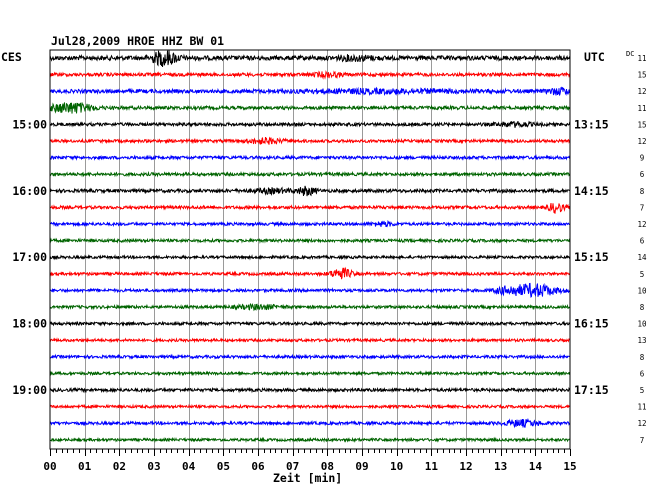  I want to click on x-tick-label: 08, so click(327, 466).